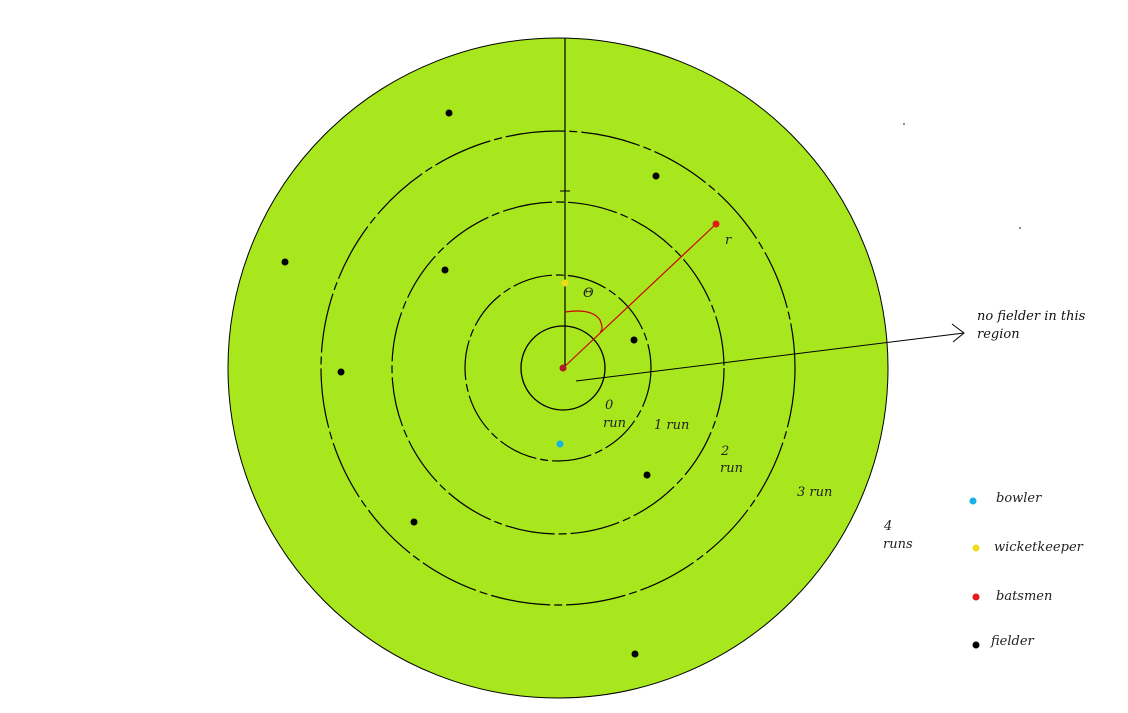 The height and width of the screenshot is (713, 1128). Describe the element at coordinates (976, 645) in the screenshot. I see `legend-fielder-swatch` at that location.